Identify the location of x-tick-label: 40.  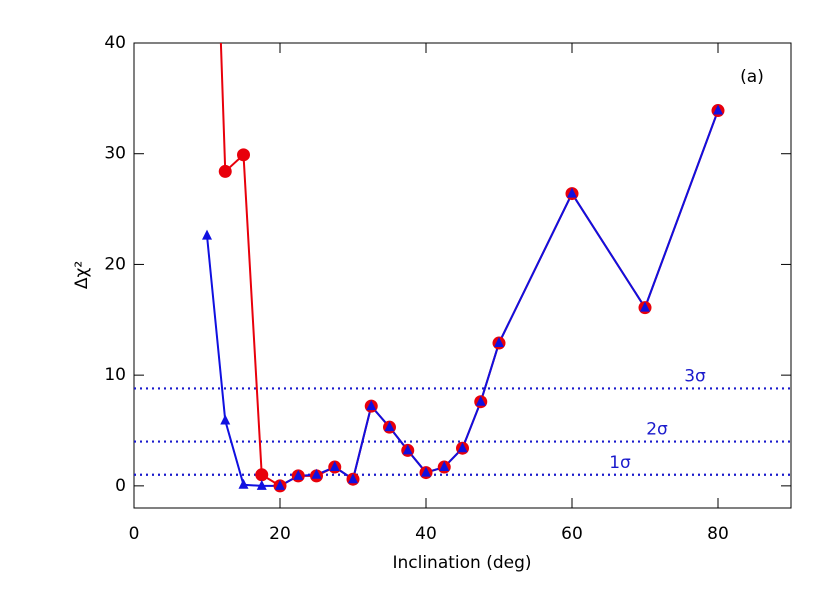
(426, 534).